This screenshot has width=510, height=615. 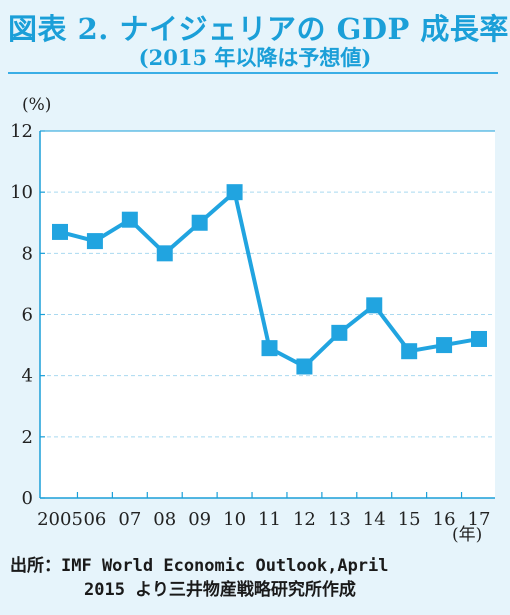 I want to click on y-unit-label: (%), so click(x=36, y=105).